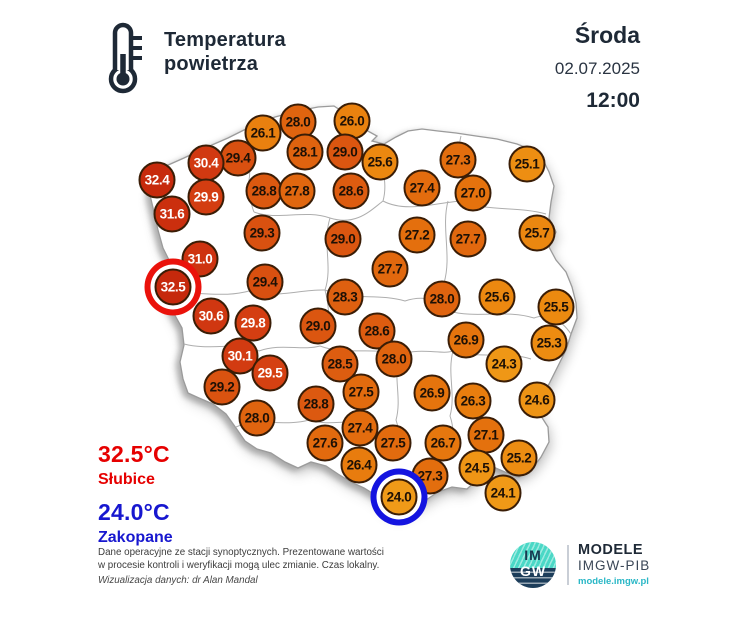 The image size is (737, 628). Describe the element at coordinates (206, 163) in the screenshot. I see `station-bubble: 30.4` at that location.